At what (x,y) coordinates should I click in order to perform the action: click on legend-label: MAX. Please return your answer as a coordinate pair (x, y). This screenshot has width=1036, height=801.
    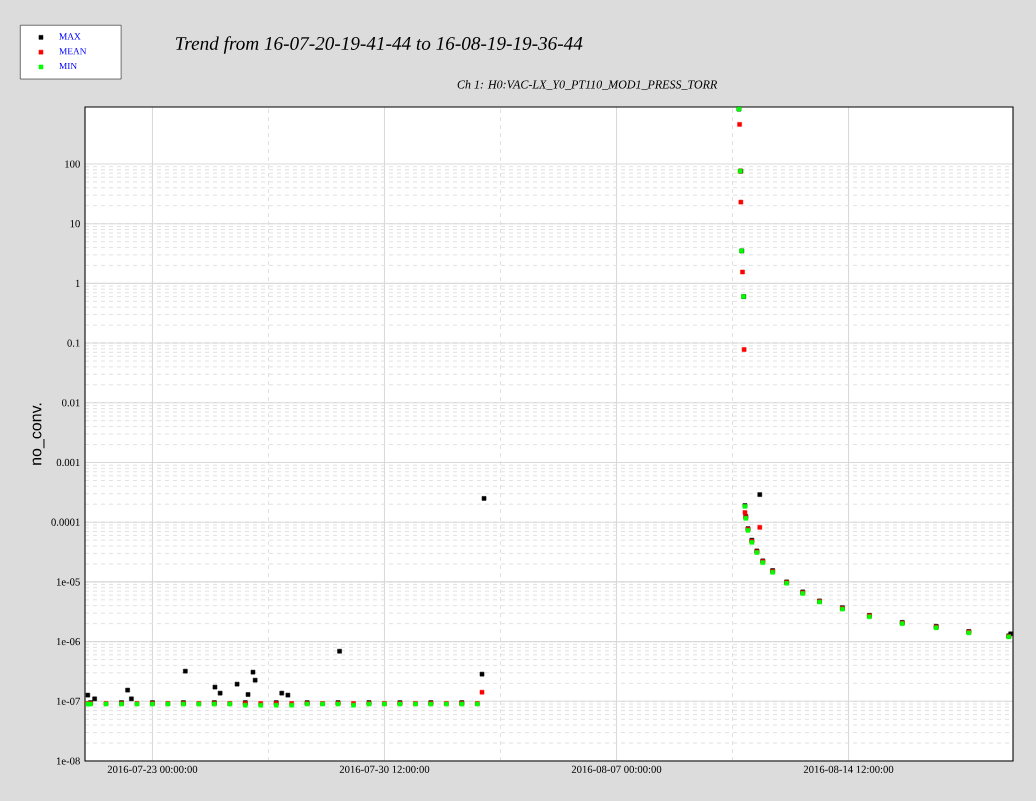
    Looking at the image, I should click on (70, 36).